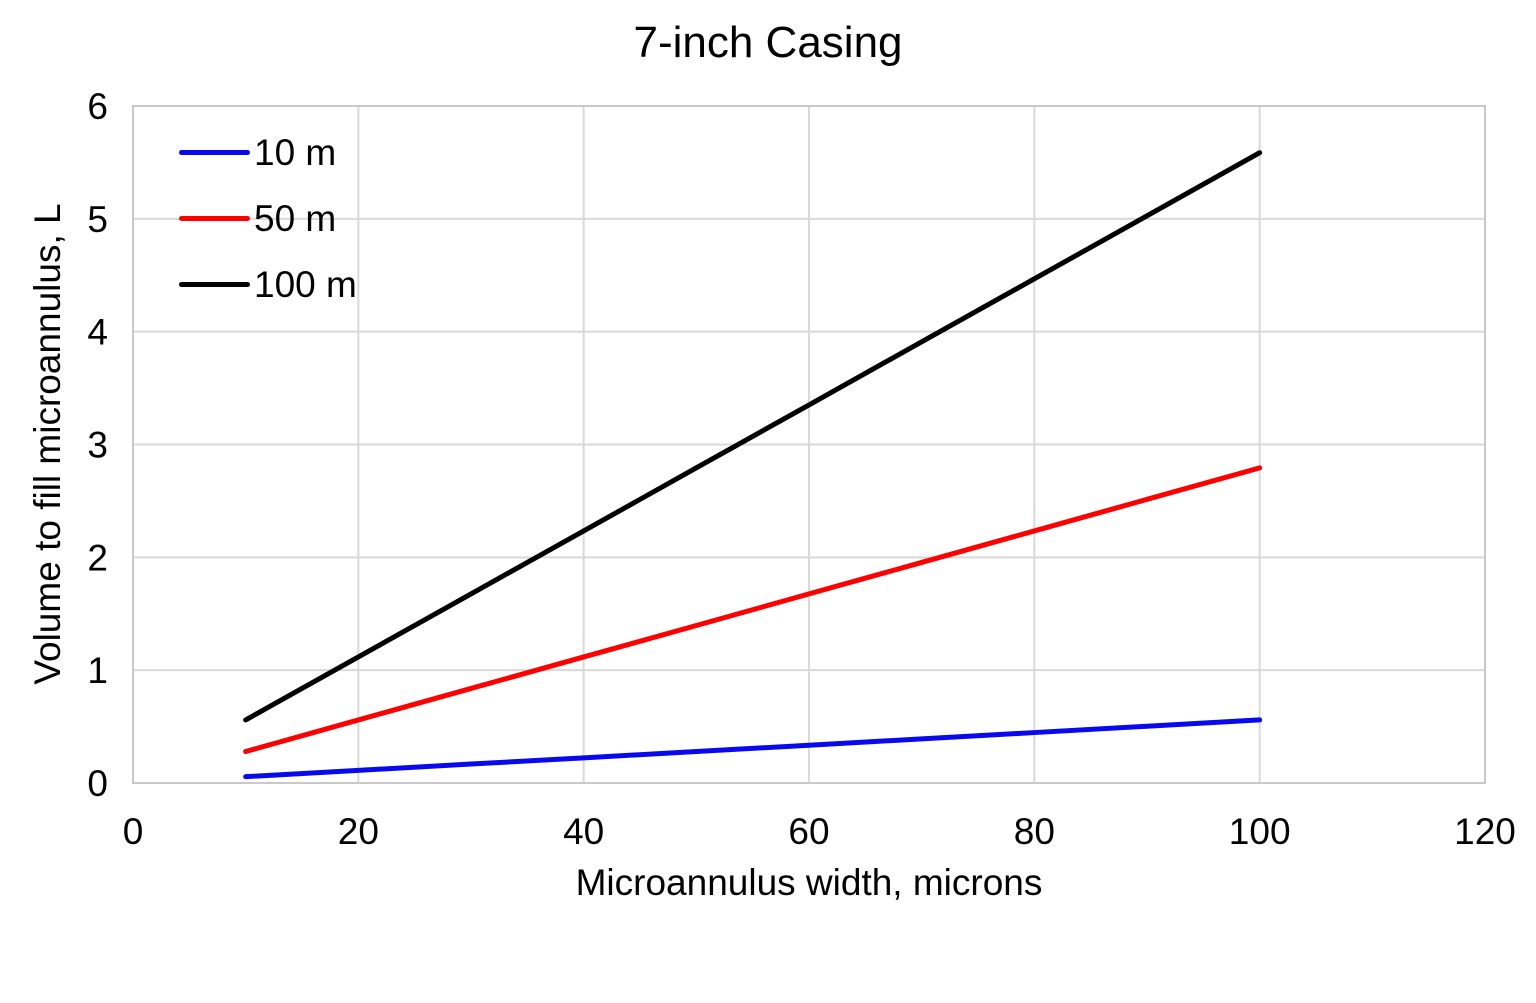 Image resolution: width=1536 pixels, height=1003 pixels. I want to click on x-tick-label: 60, so click(808, 831).